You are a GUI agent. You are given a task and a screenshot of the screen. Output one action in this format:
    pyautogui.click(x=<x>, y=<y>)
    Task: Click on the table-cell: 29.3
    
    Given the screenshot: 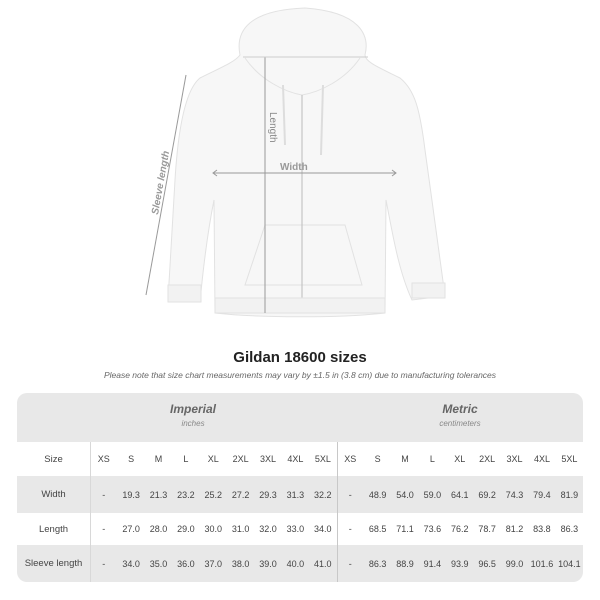 What is the action you would take?
    pyautogui.click(x=268, y=494)
    